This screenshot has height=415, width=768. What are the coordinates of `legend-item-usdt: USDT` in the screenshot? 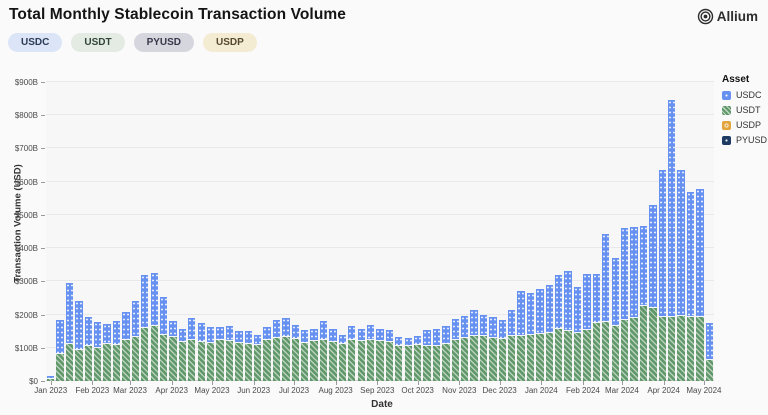 It's located at (744, 110).